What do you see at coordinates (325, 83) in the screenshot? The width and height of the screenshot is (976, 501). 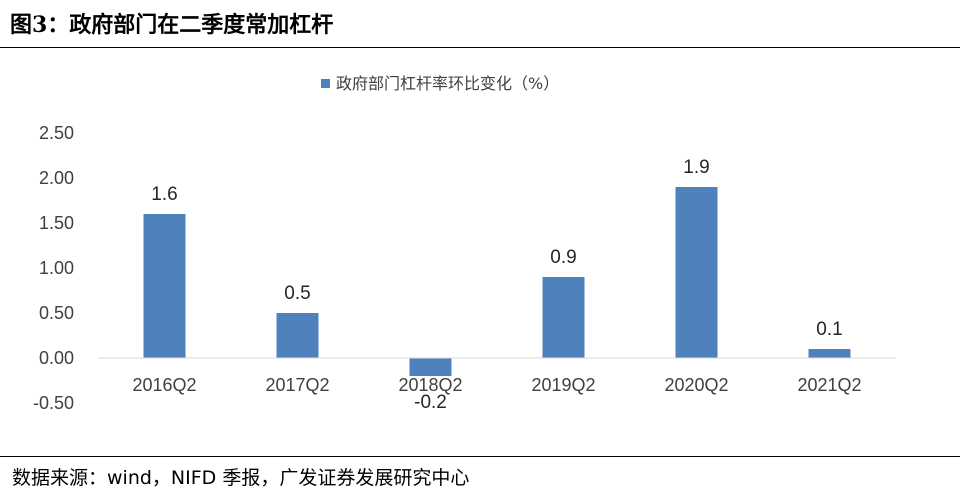 I see `legend-swatch` at bounding box center [325, 83].